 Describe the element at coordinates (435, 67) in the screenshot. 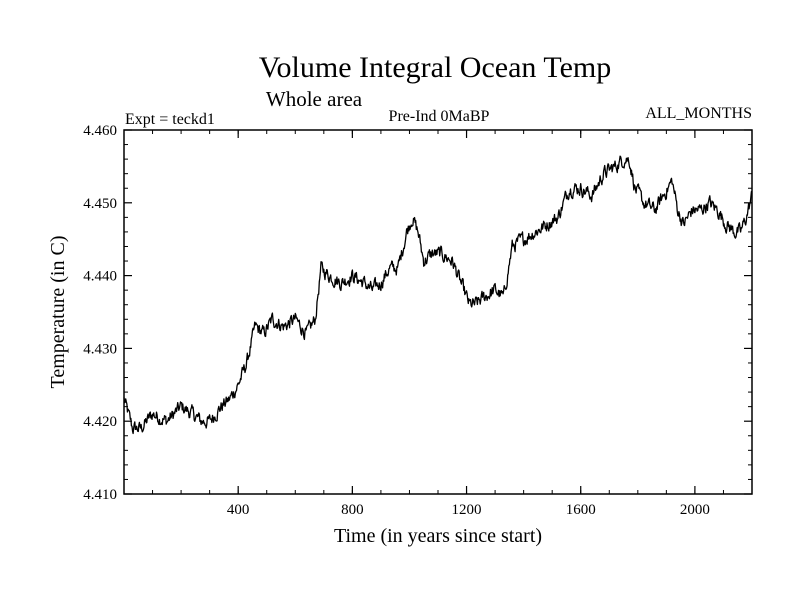

I see `chart-title: Volume Integral Ocean Temp` at that location.